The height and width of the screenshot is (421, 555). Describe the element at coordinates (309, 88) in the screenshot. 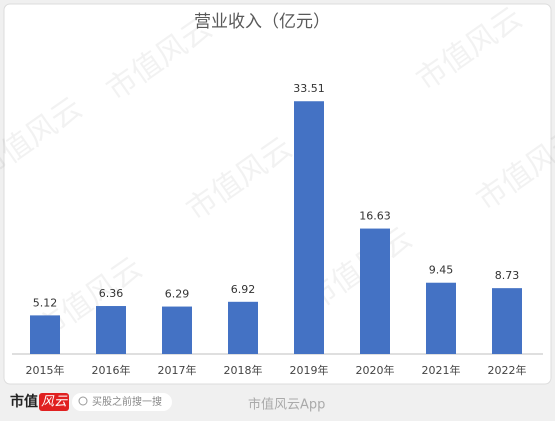

I see `data-label: 33.51` at that location.